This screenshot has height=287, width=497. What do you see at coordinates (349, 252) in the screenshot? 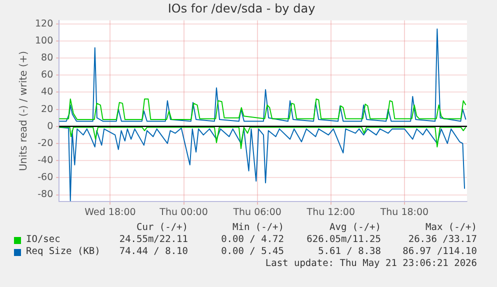
I see `text: 5.61 / 8.38` at bounding box center [349, 252].